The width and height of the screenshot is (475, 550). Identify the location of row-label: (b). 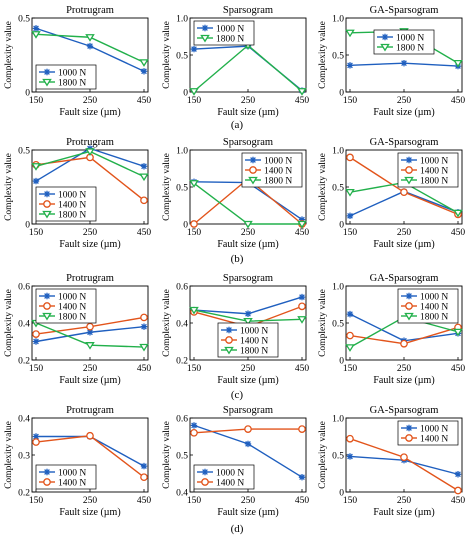
(237, 259).